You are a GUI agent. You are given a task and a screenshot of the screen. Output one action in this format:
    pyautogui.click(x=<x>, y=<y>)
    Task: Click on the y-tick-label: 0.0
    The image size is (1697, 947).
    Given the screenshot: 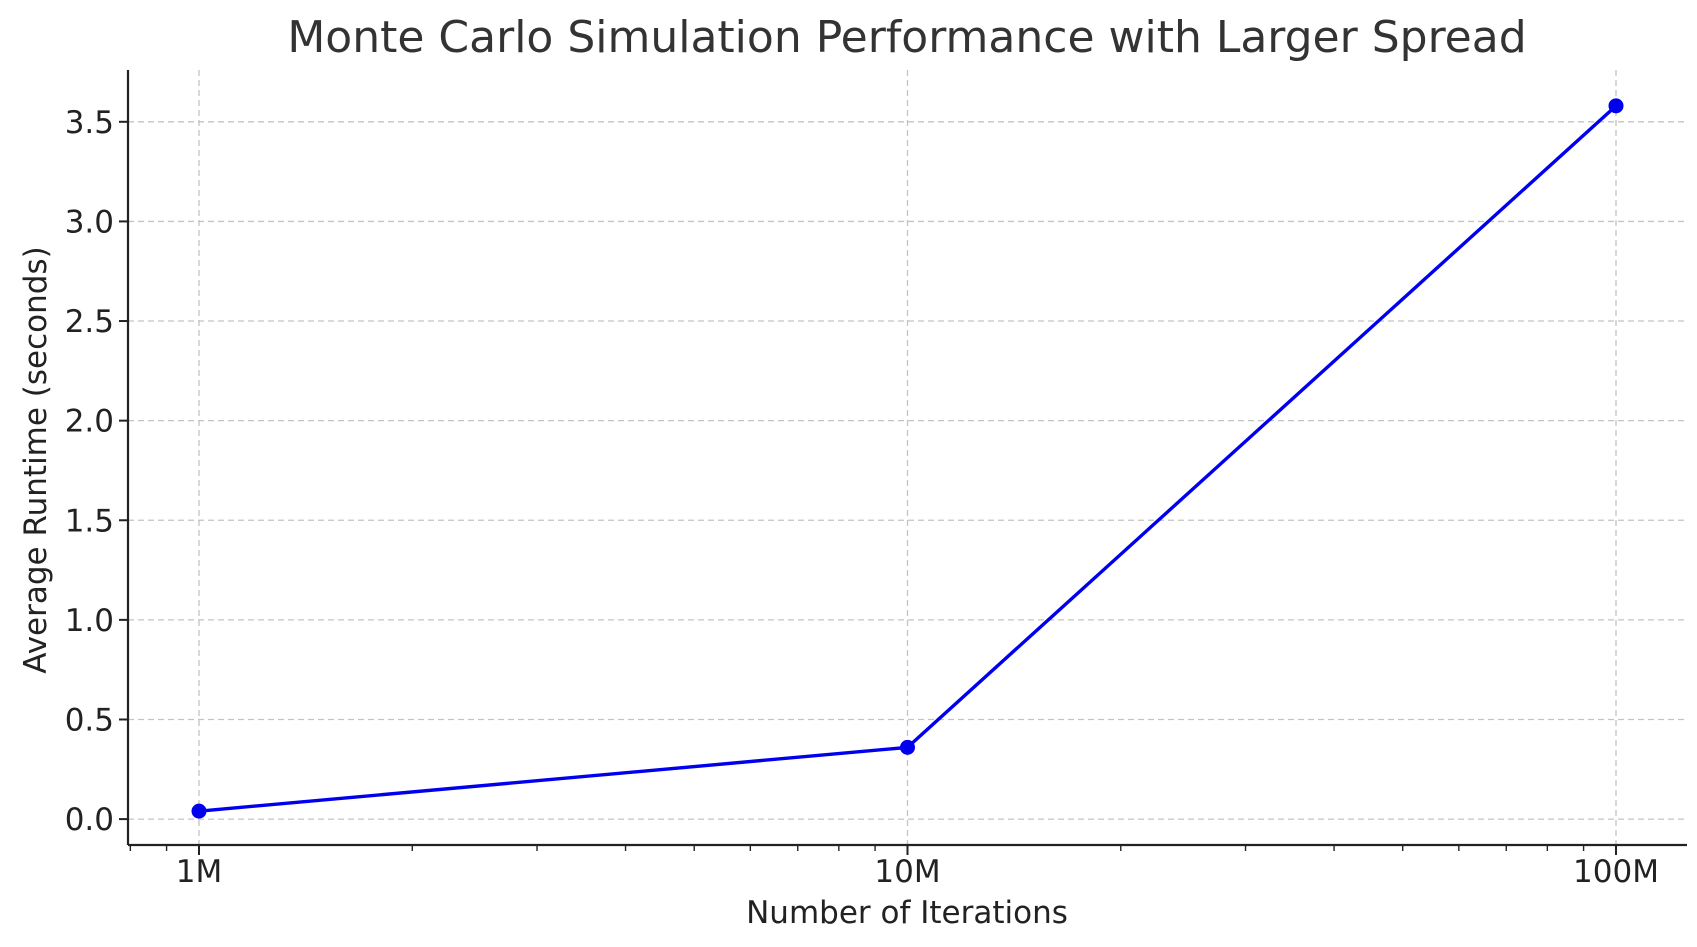 What is the action you would take?
    pyautogui.click(x=89, y=820)
    